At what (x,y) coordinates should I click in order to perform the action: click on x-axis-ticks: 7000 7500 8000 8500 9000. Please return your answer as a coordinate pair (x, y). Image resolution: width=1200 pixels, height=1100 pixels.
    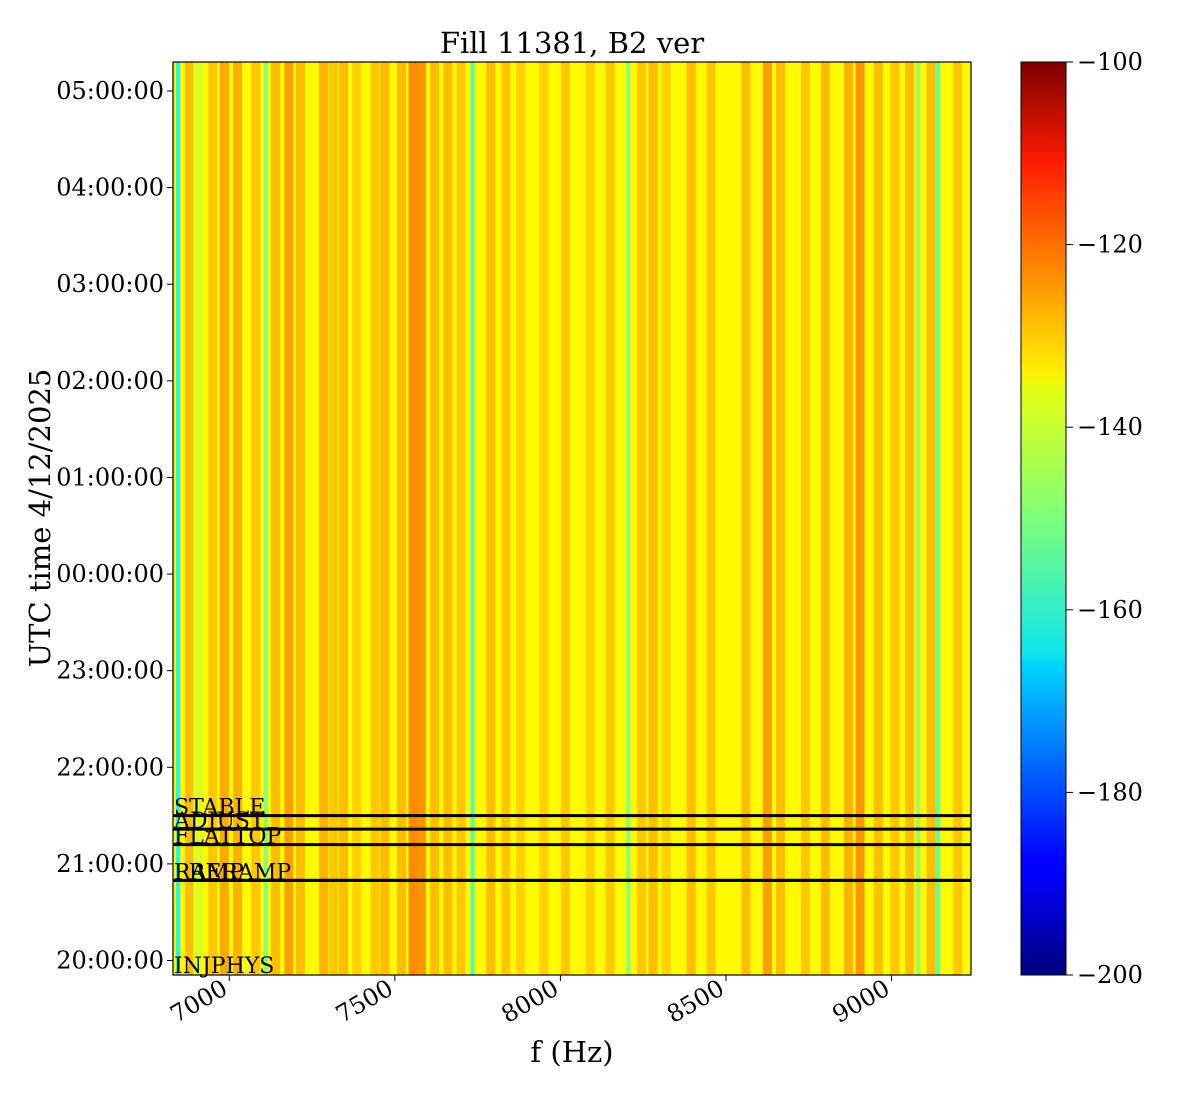
    Looking at the image, I should click on (529, 1001).